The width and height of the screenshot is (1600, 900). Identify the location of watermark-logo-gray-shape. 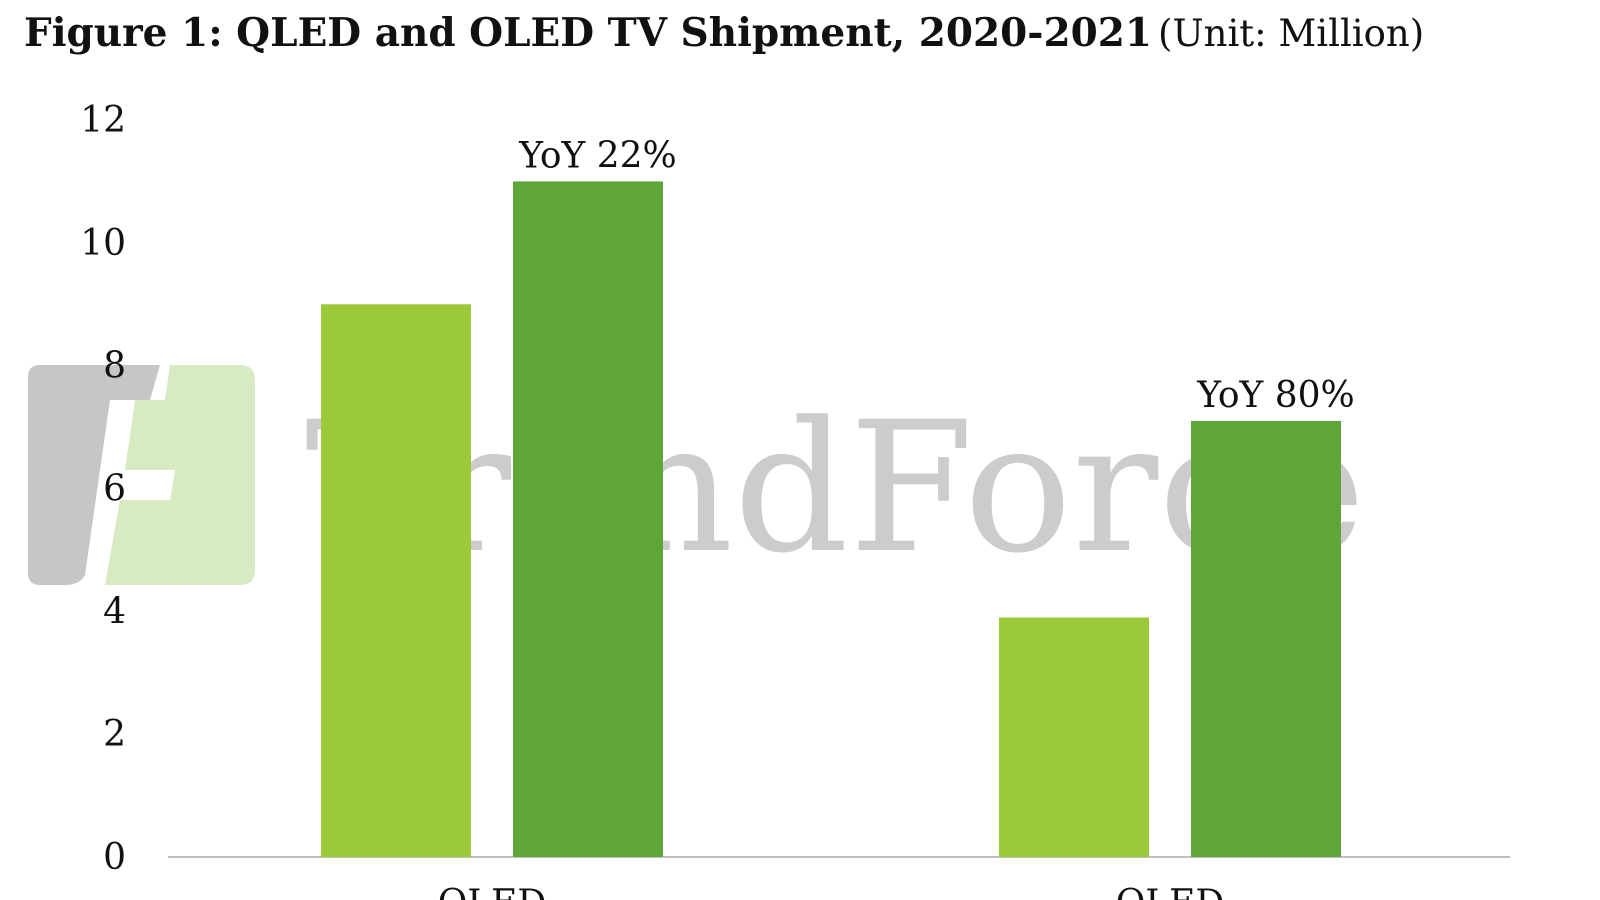
(94, 475).